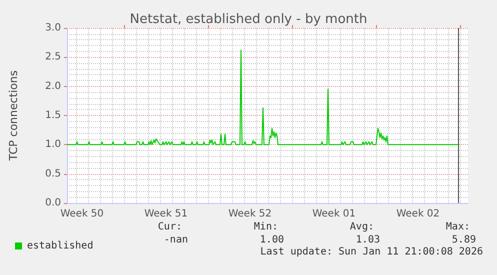 The image size is (497, 275). What do you see at coordinates (362, 227) in the screenshot?
I see `text: Avg:` at bounding box center [362, 227].